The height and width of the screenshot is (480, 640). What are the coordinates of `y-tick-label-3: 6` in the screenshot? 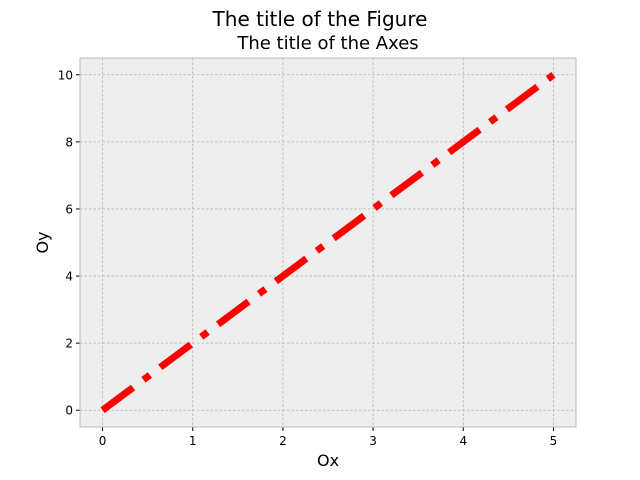 It's located at (69, 209).